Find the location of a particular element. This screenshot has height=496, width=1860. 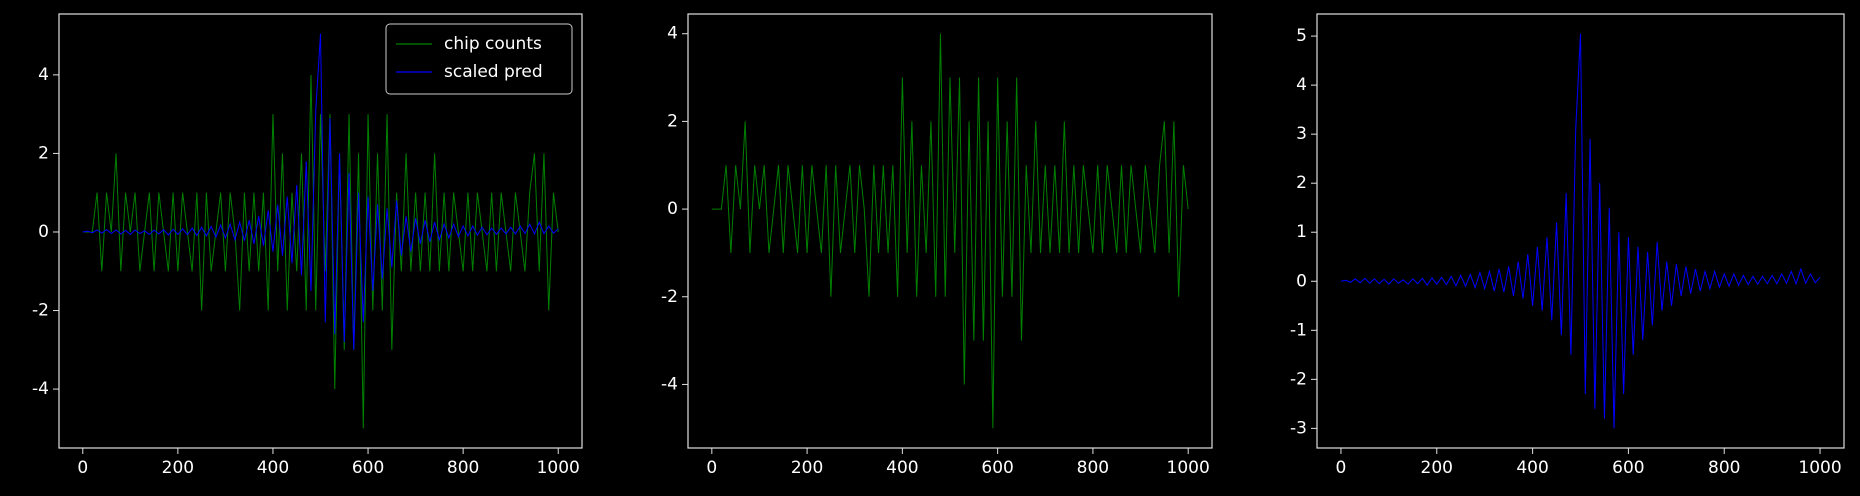

y-tick-label: -1 is located at coordinates (1298, 330).